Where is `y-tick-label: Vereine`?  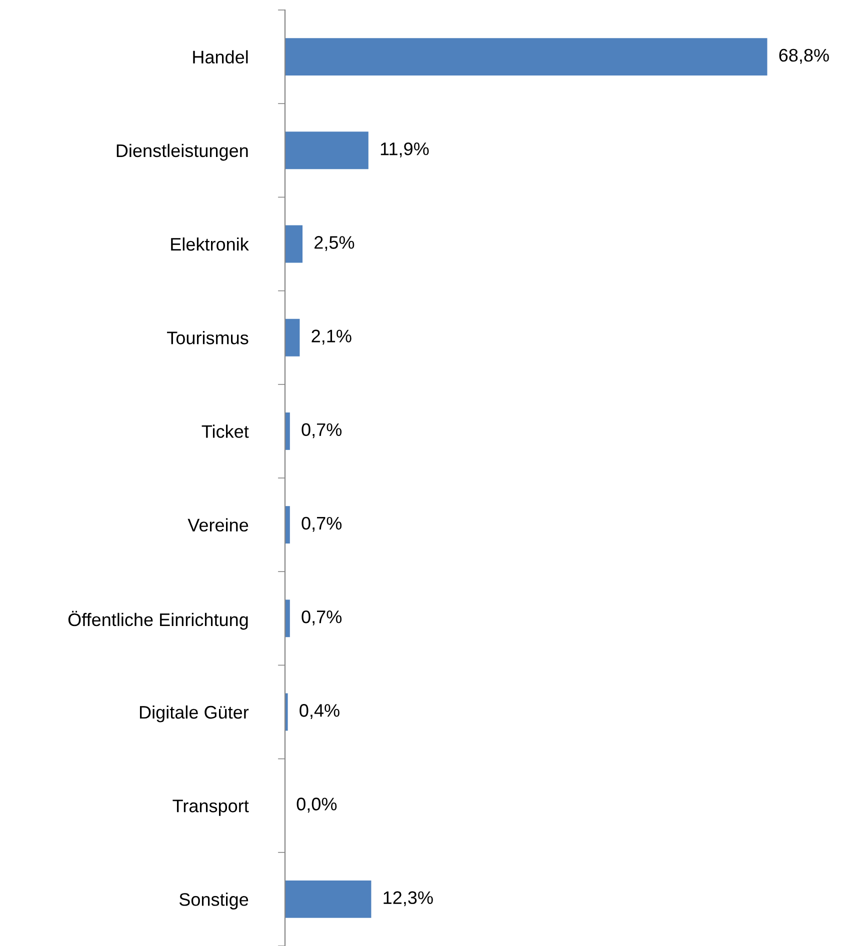
y-tick-label: Vereine is located at coordinates (218, 525).